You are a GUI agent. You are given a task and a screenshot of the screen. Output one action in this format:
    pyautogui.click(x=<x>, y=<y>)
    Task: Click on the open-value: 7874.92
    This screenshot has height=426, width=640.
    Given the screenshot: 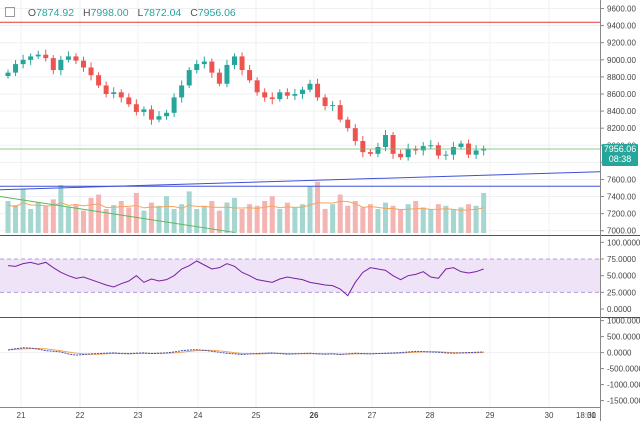 What is the action you would take?
    pyautogui.click(x=55, y=13)
    